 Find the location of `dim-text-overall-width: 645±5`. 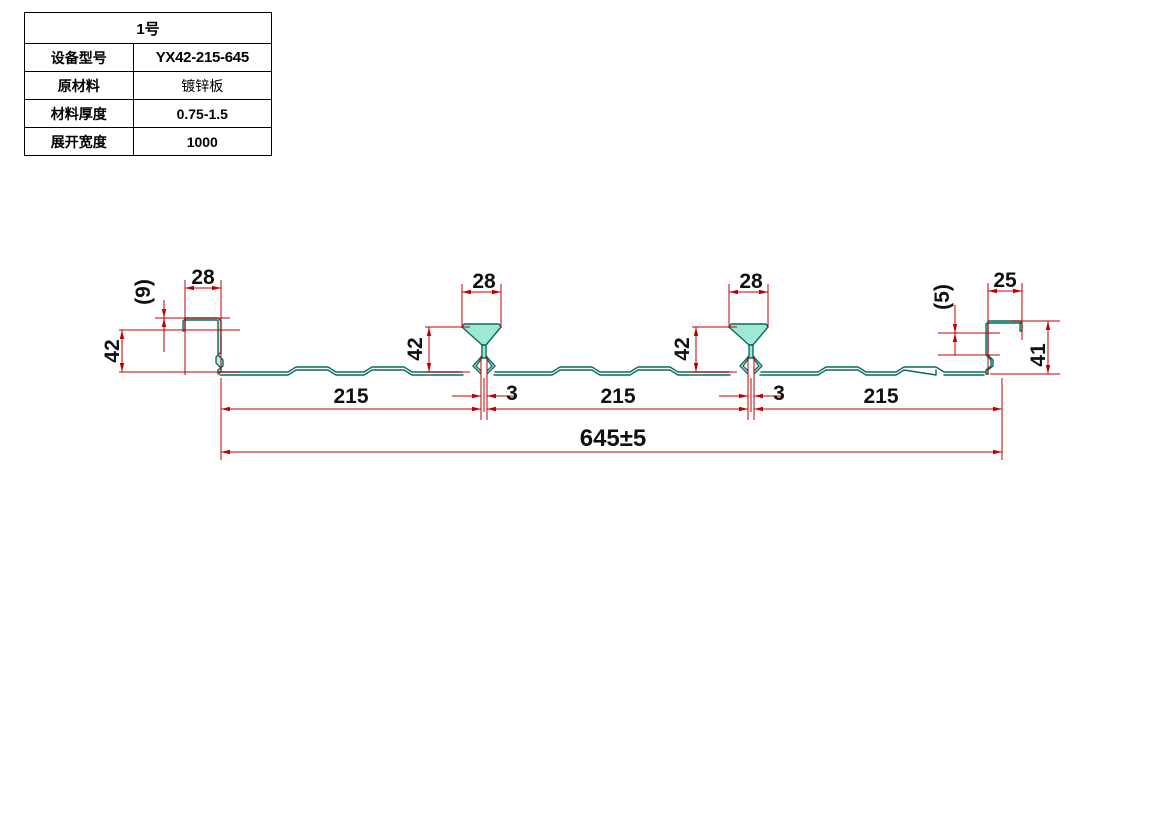

dim-text-overall-width: 645±5 is located at coordinates (613, 438).